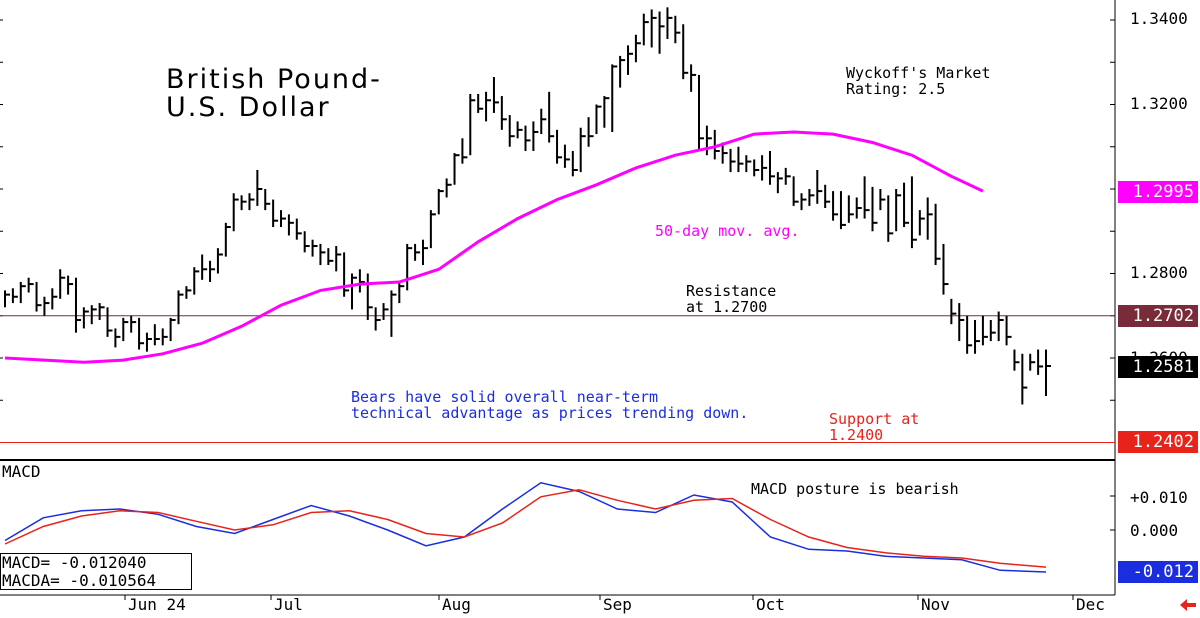 This screenshot has width=1200, height=618. What do you see at coordinates (874, 427) in the screenshot?
I see `support-label: Support at 1.2400` at bounding box center [874, 427].